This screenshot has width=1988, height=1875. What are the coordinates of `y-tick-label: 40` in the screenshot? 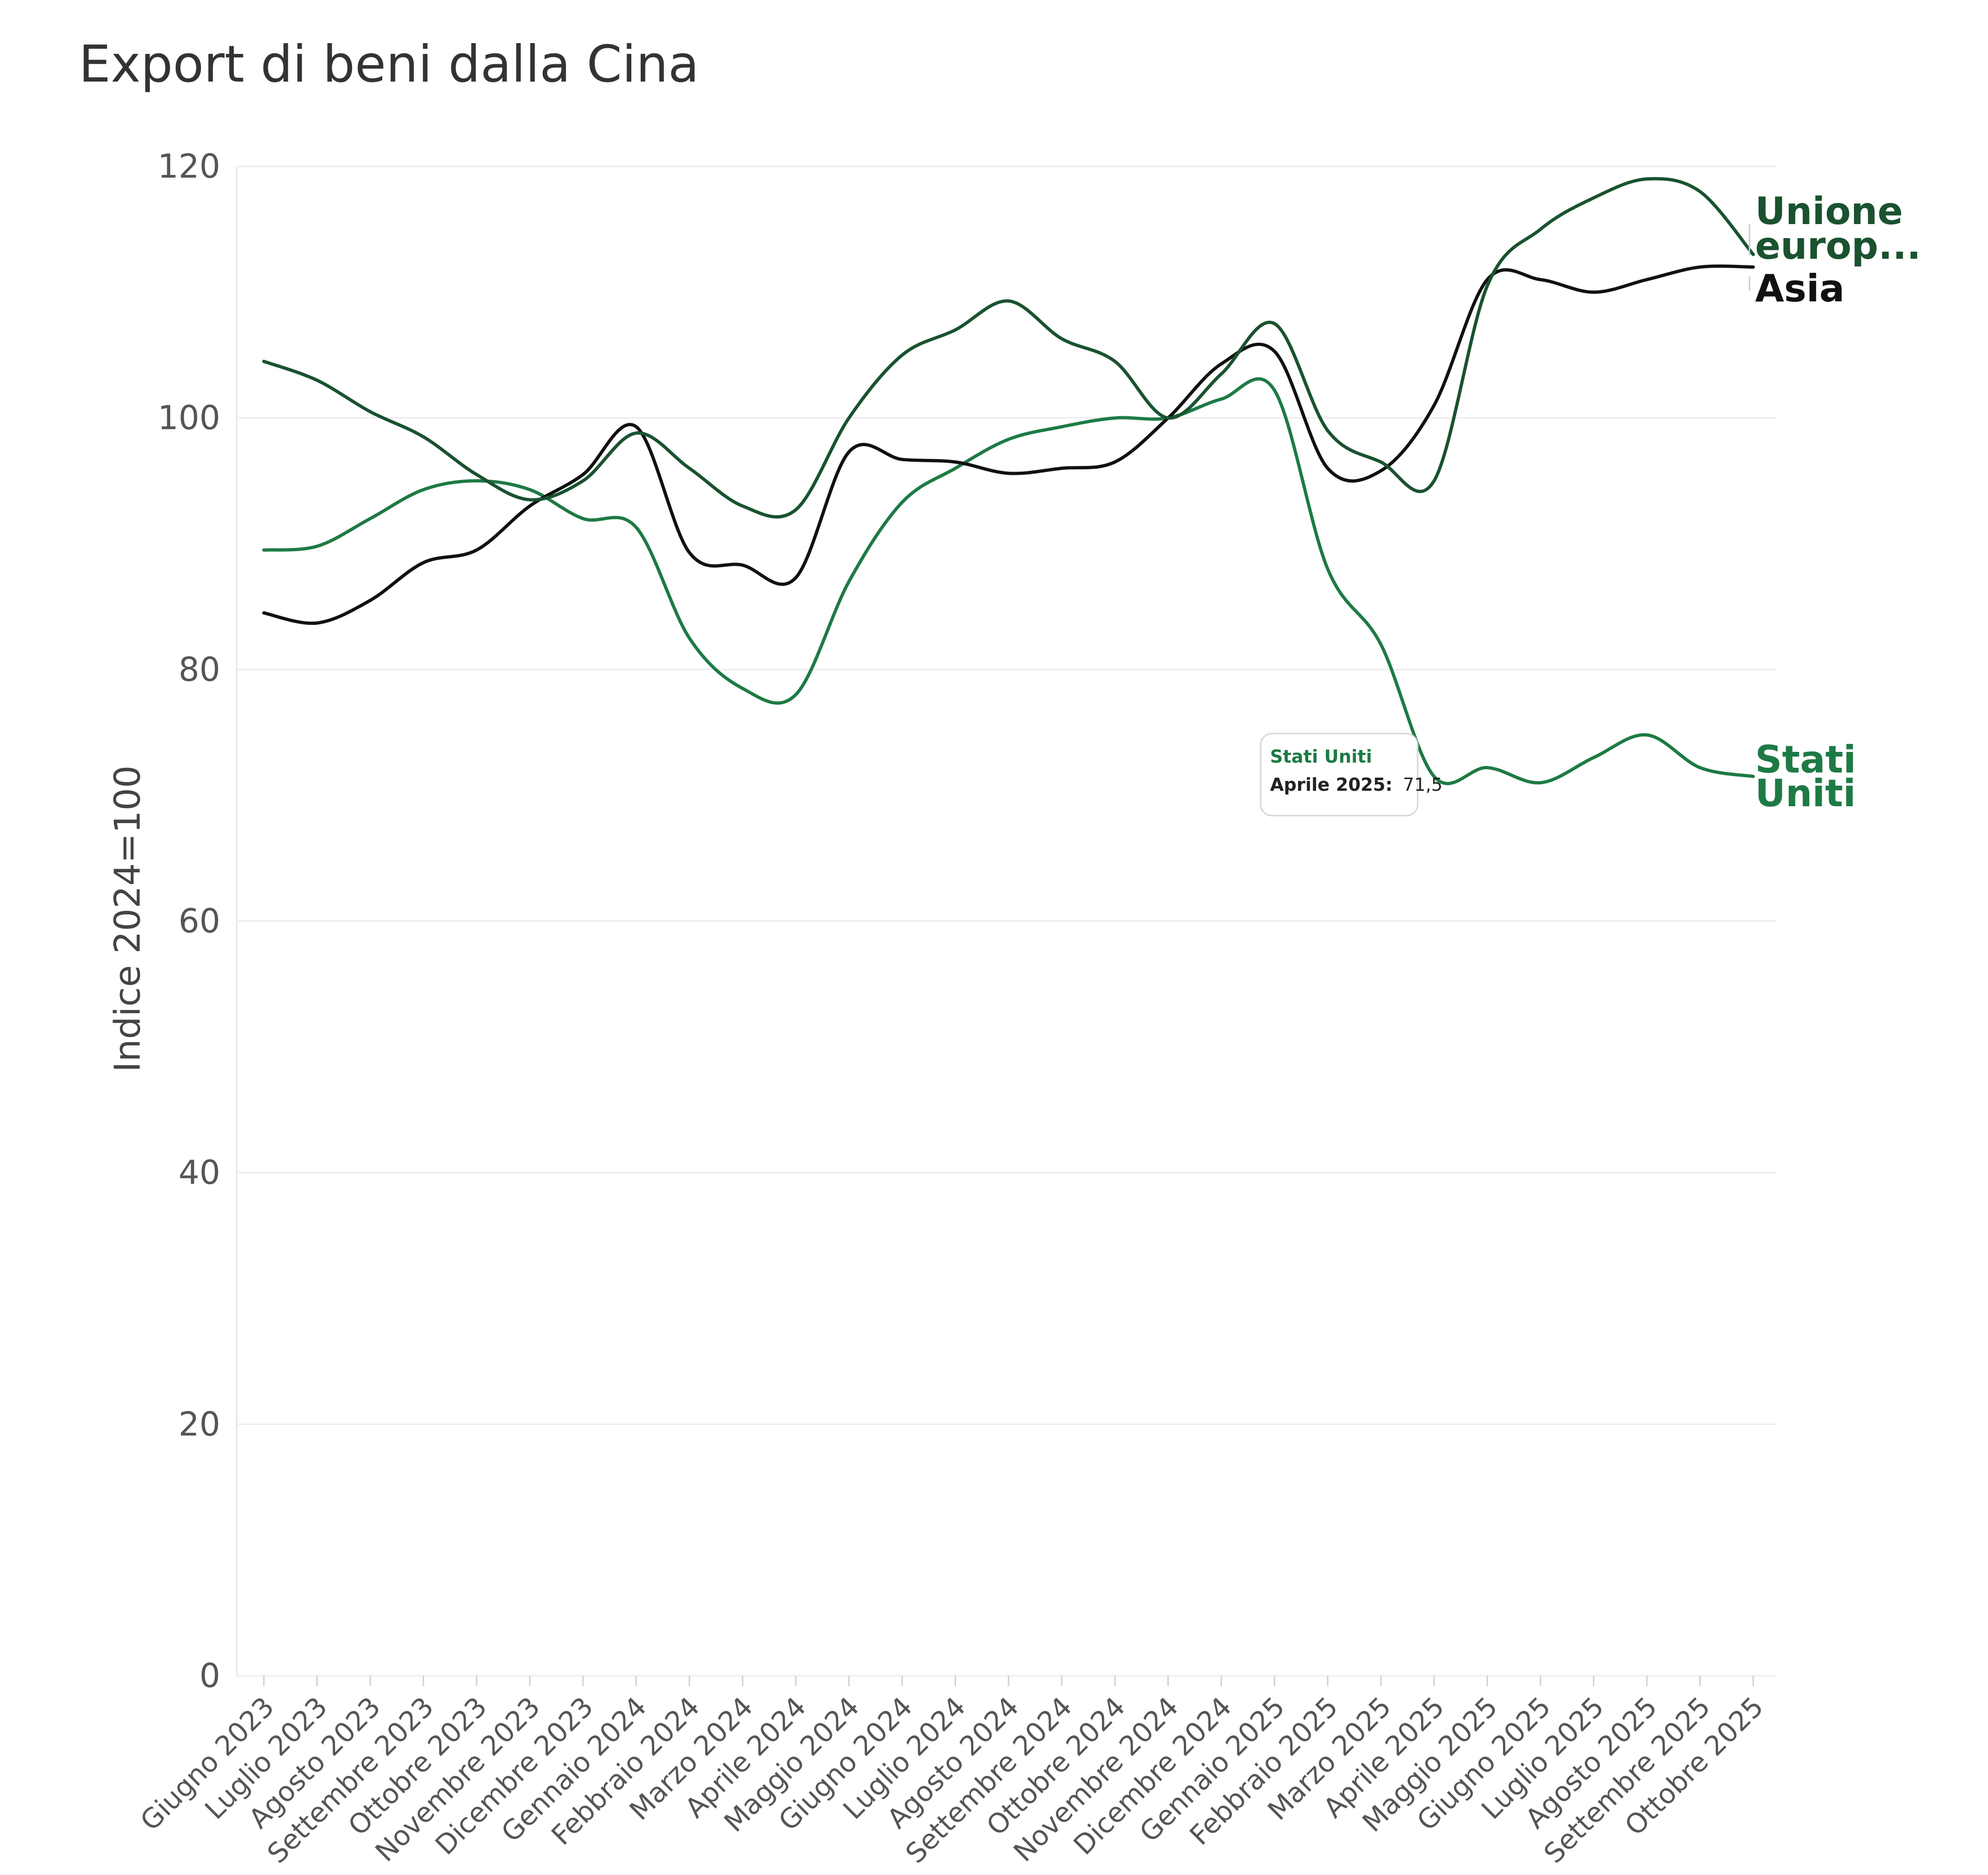 It's located at (199, 1173).